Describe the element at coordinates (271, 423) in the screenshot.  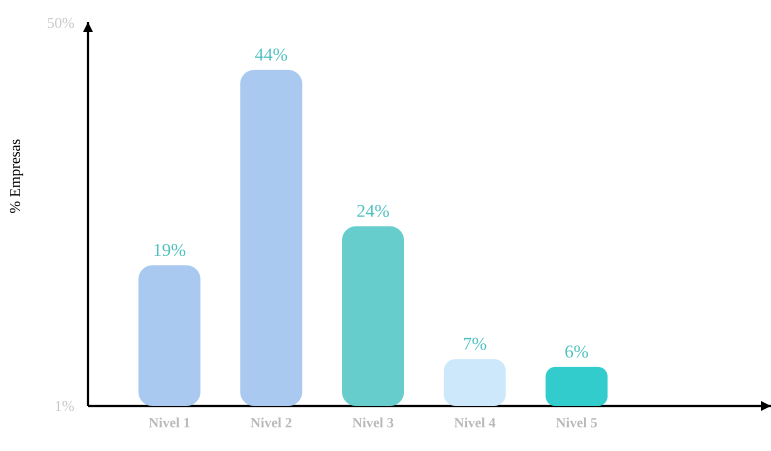
I see `x-tick-label: Nivel 2` at that location.